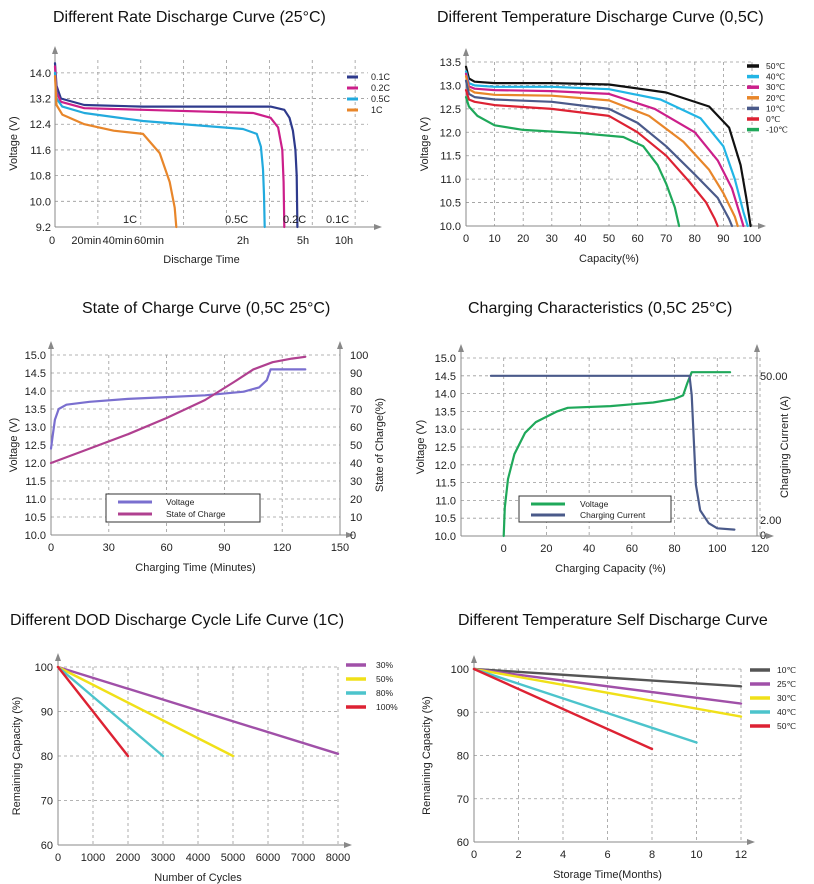 The image size is (814, 884). What do you see at coordinates (109, 548) in the screenshot?
I see `x-tick-label: 30` at bounding box center [109, 548].